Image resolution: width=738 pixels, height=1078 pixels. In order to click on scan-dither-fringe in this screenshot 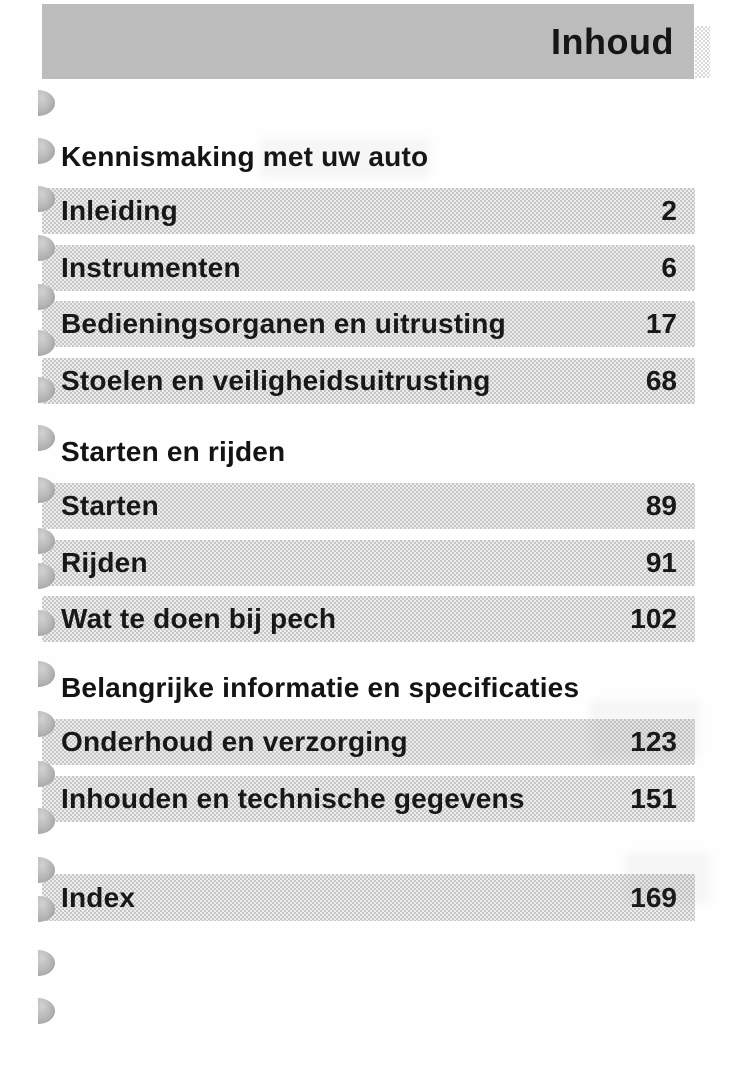, I will do `click(702, 52)`.